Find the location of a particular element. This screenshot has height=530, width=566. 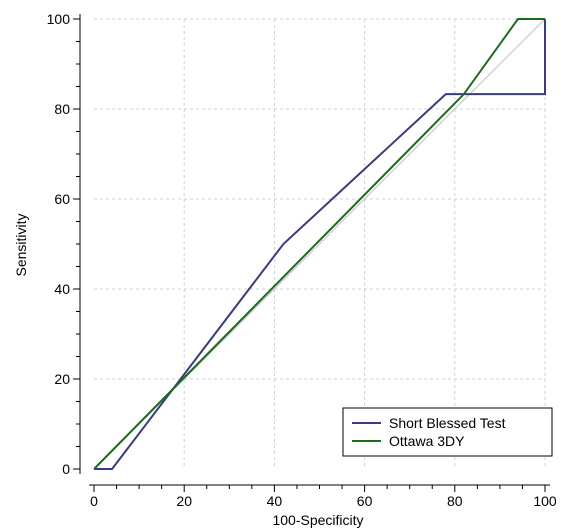

y-axis-title: Sensitivity is located at coordinates (21, 244).